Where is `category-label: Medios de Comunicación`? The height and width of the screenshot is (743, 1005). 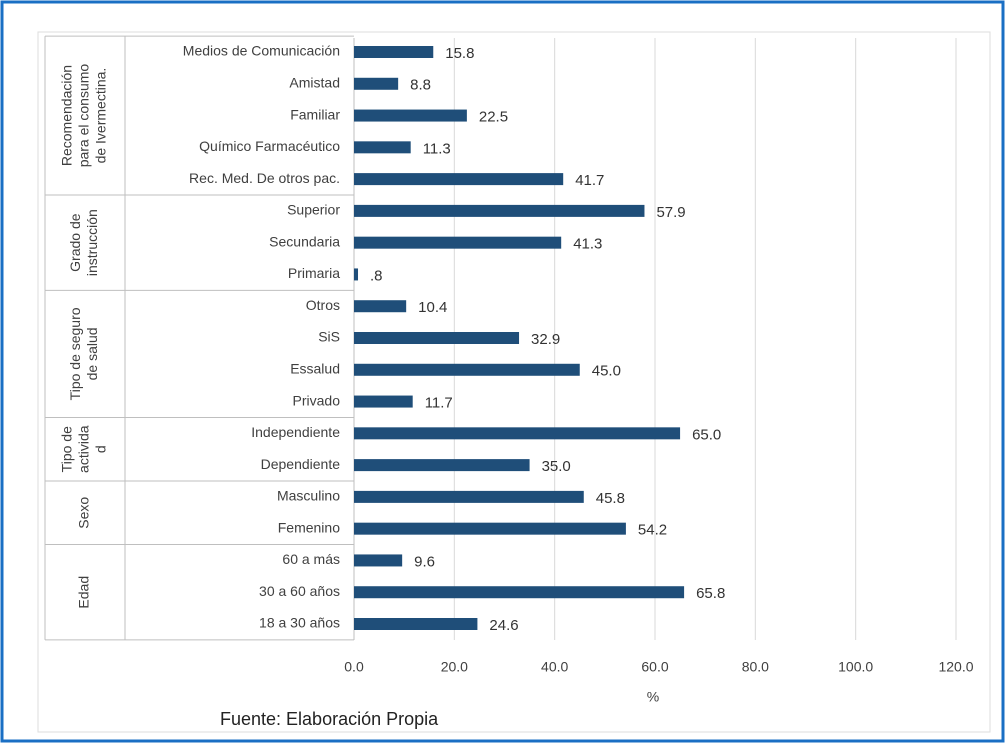 category-label: Medios de Comunicación is located at coordinates (261, 51).